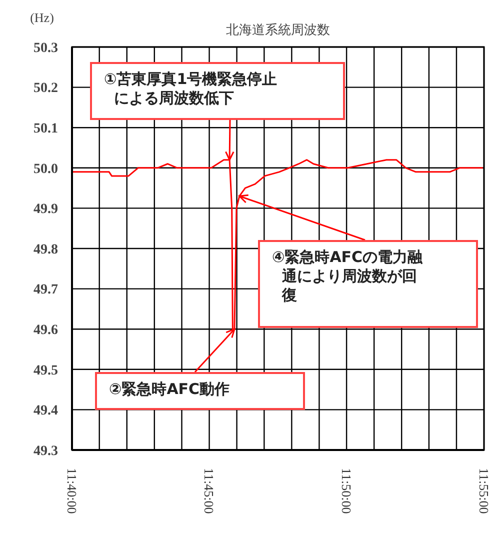  I want to click on annotation: ④緊急時AFCの電力融通により周波数が回復, so click(348, 276).